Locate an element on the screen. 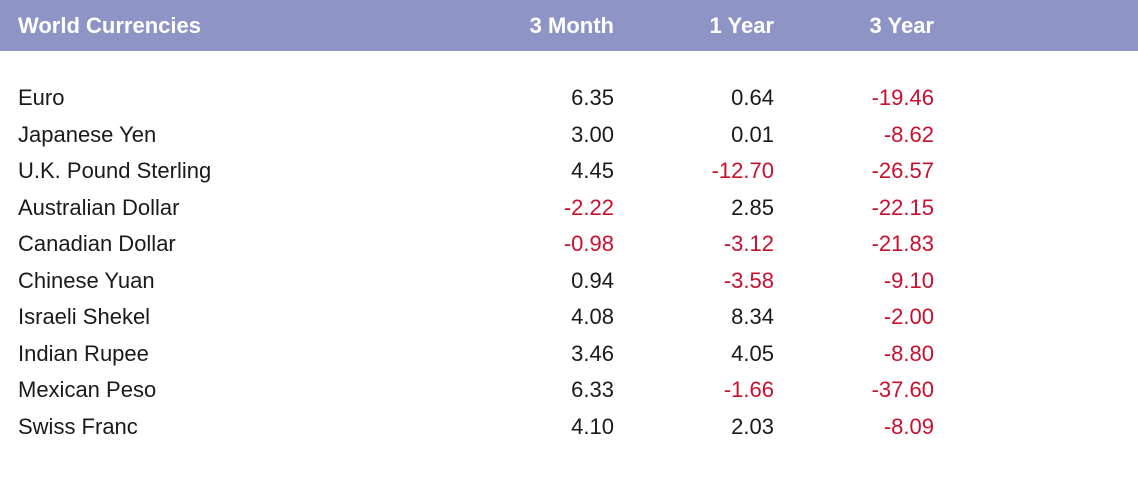 The image size is (1138, 485). value-3-month: 4.10 is located at coordinates (592, 426).